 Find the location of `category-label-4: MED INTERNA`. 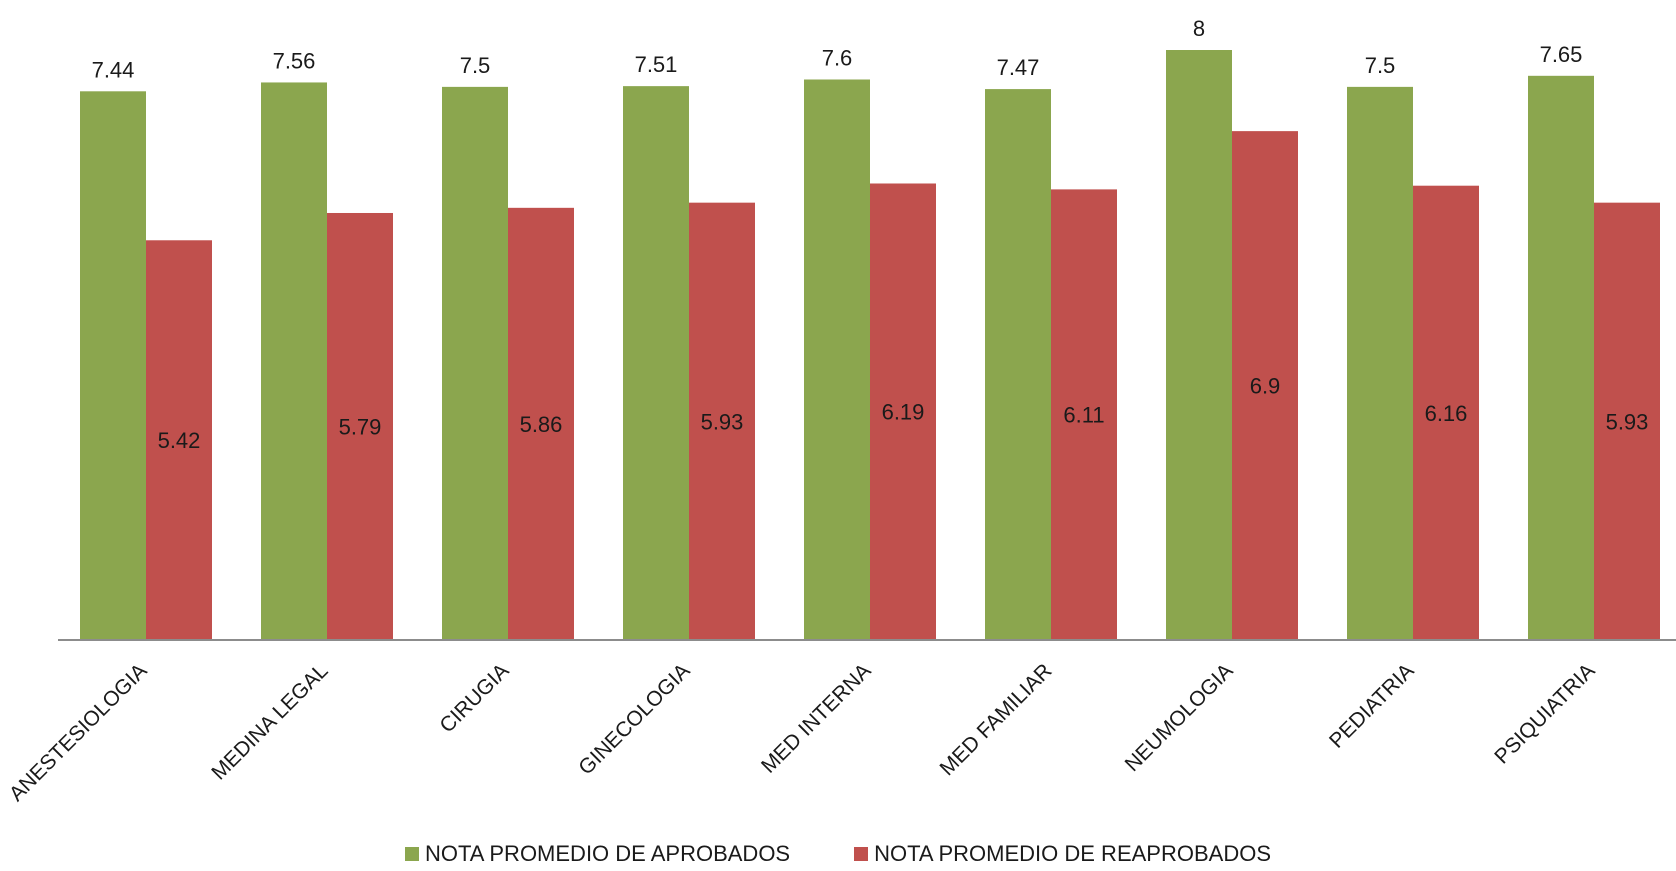

category-label-4: MED INTERNA is located at coordinates (816, 718).